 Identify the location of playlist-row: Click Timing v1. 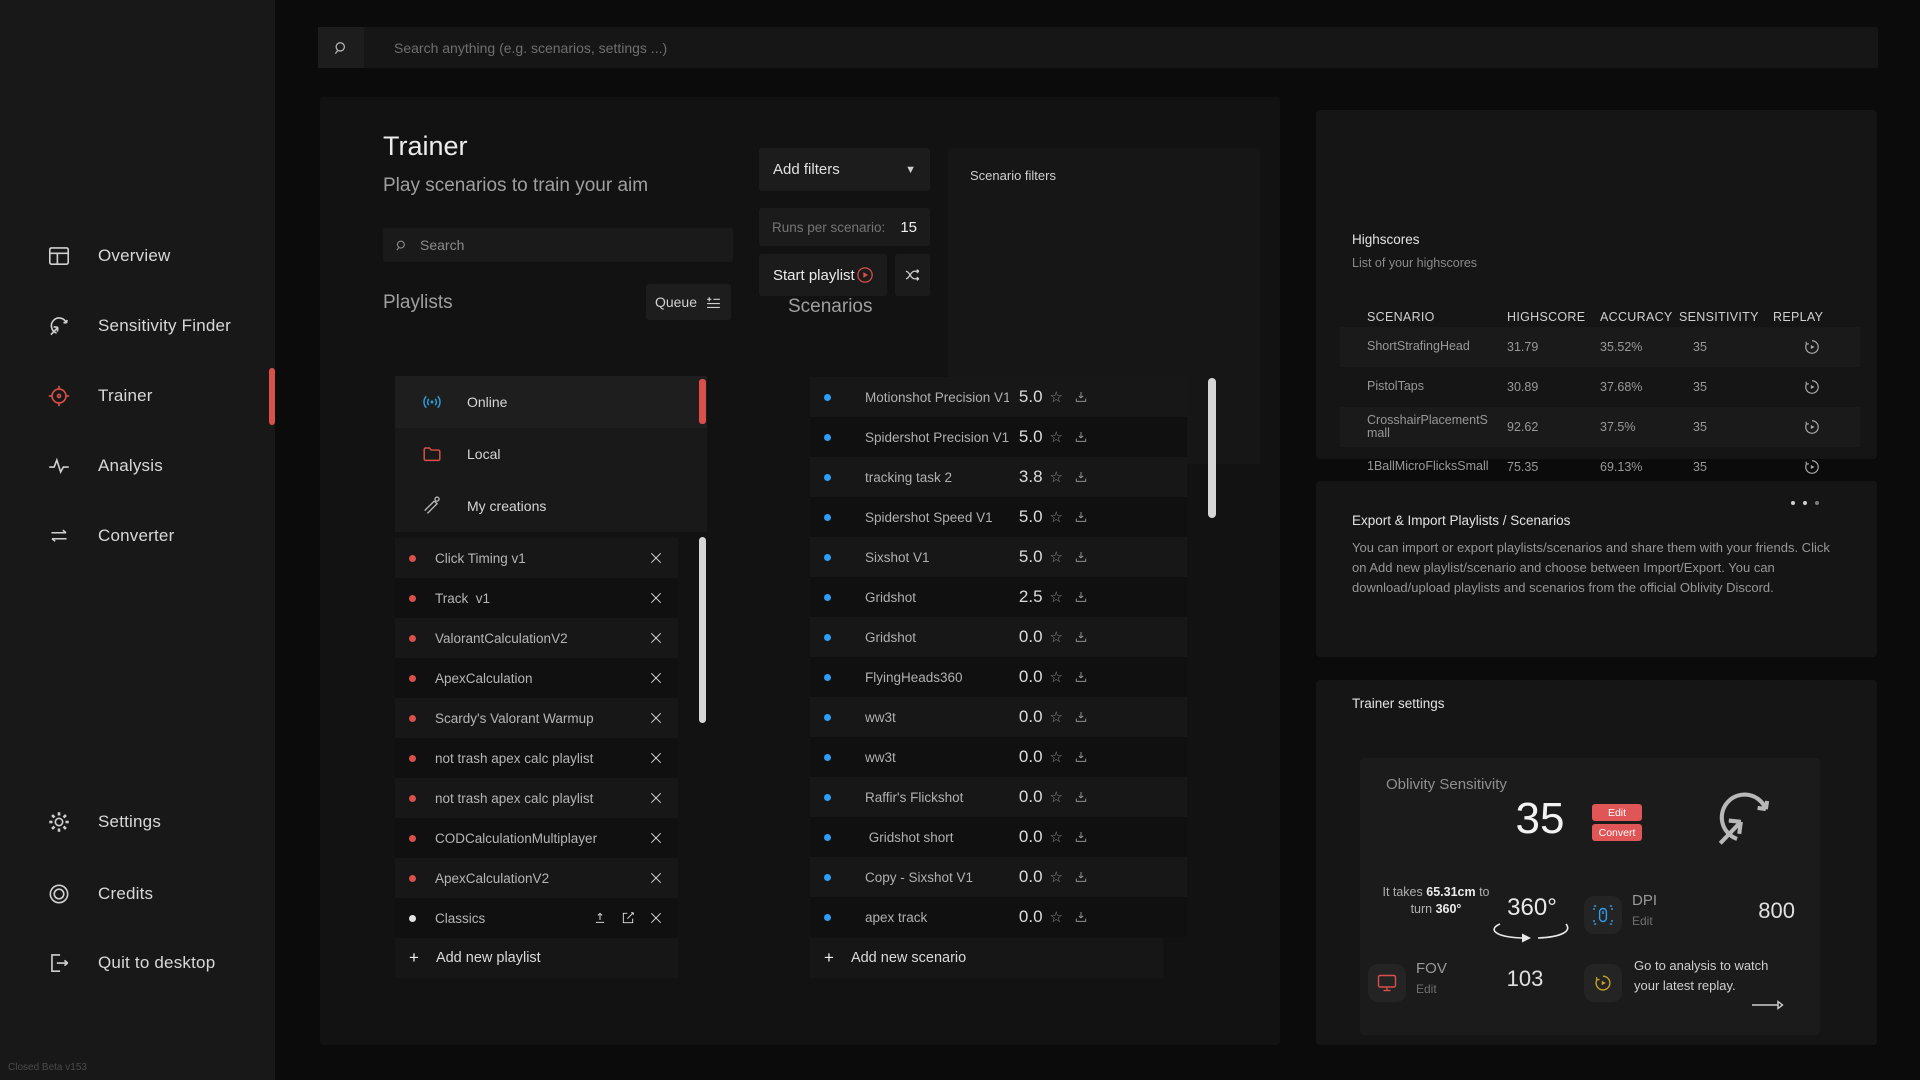
(536, 558).